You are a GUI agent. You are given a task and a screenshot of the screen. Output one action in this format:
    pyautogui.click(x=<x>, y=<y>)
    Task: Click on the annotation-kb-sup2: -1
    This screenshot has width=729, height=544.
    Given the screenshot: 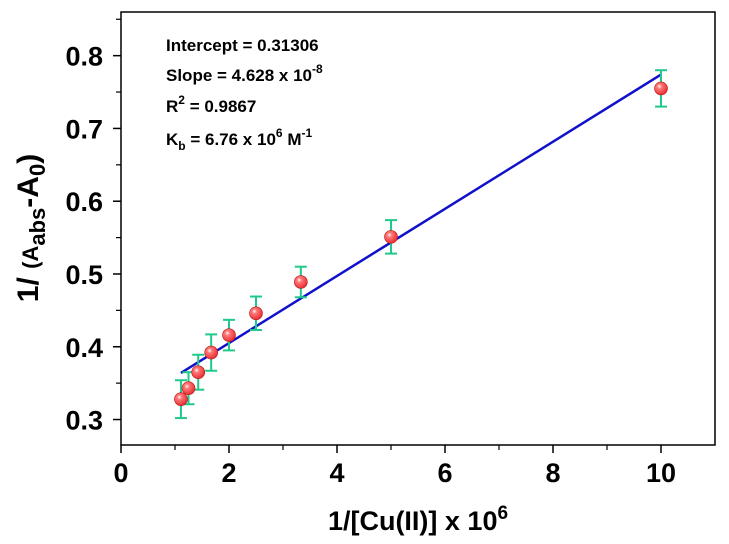 What is the action you would take?
    pyautogui.click(x=306, y=133)
    